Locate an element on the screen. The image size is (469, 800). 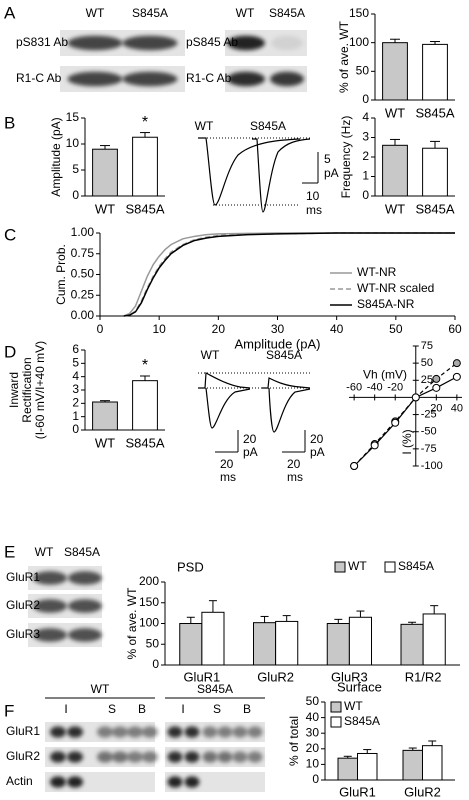
y-axis-label: Inward is located at coordinates (14, 390).